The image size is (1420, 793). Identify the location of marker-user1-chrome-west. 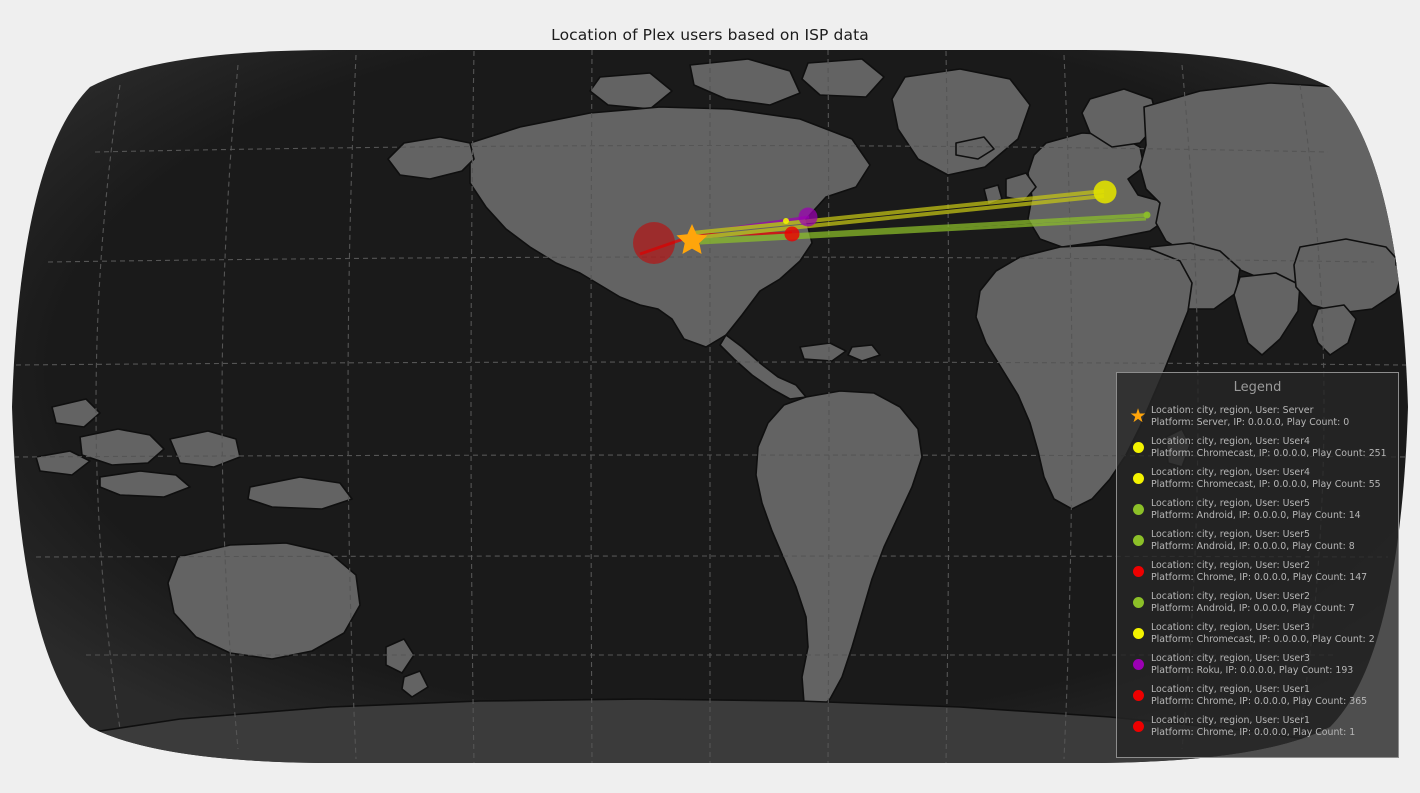
(654, 243).